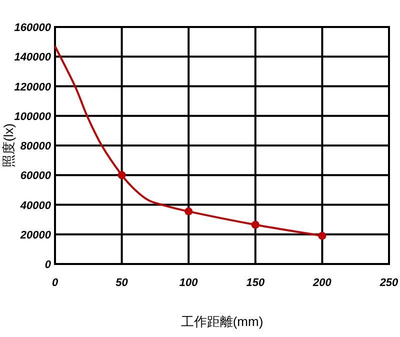 The height and width of the screenshot is (337, 400). I want to click on y-tick-label: 140000, so click(33, 58).